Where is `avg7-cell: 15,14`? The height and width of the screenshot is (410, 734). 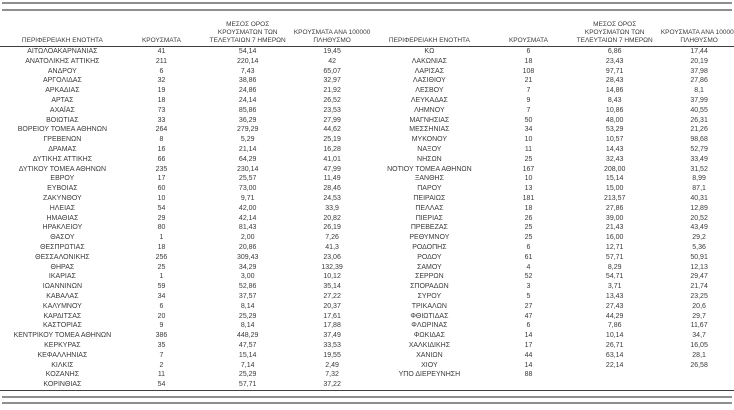 avg7-cell: 15,14 is located at coordinates (614, 179).